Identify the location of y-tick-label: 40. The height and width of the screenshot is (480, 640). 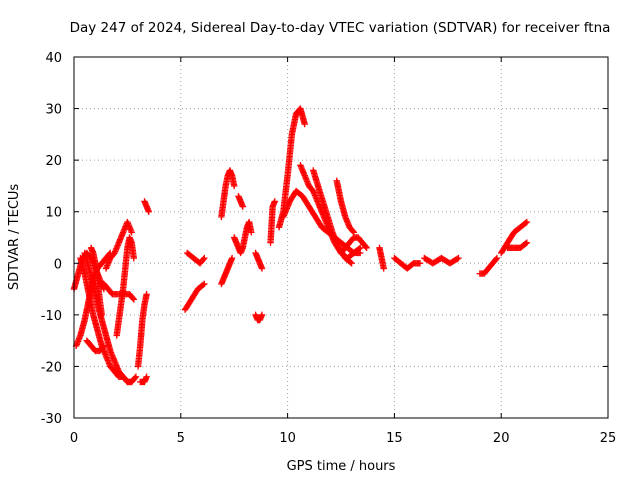
(53, 58).